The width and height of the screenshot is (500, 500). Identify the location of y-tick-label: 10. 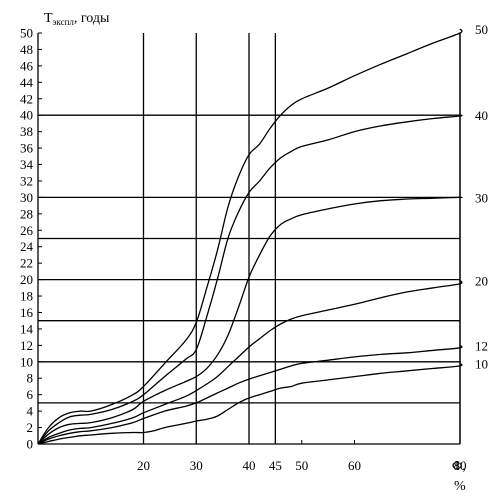
(26, 361).